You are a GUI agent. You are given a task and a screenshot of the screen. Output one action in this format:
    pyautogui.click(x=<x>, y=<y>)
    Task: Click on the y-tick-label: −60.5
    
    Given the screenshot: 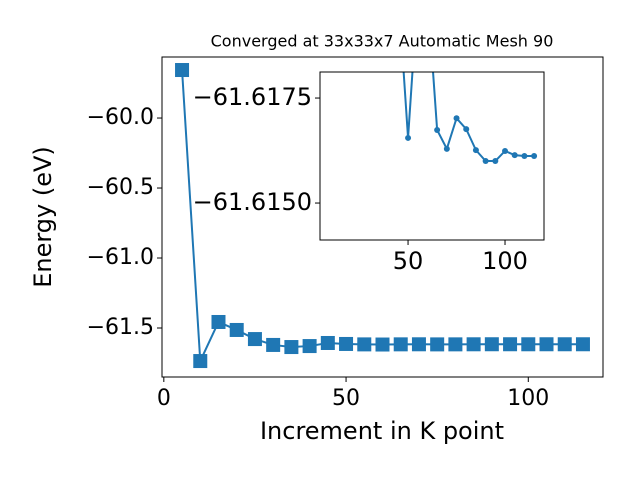 What is the action you would take?
    pyautogui.click(x=120, y=187)
    